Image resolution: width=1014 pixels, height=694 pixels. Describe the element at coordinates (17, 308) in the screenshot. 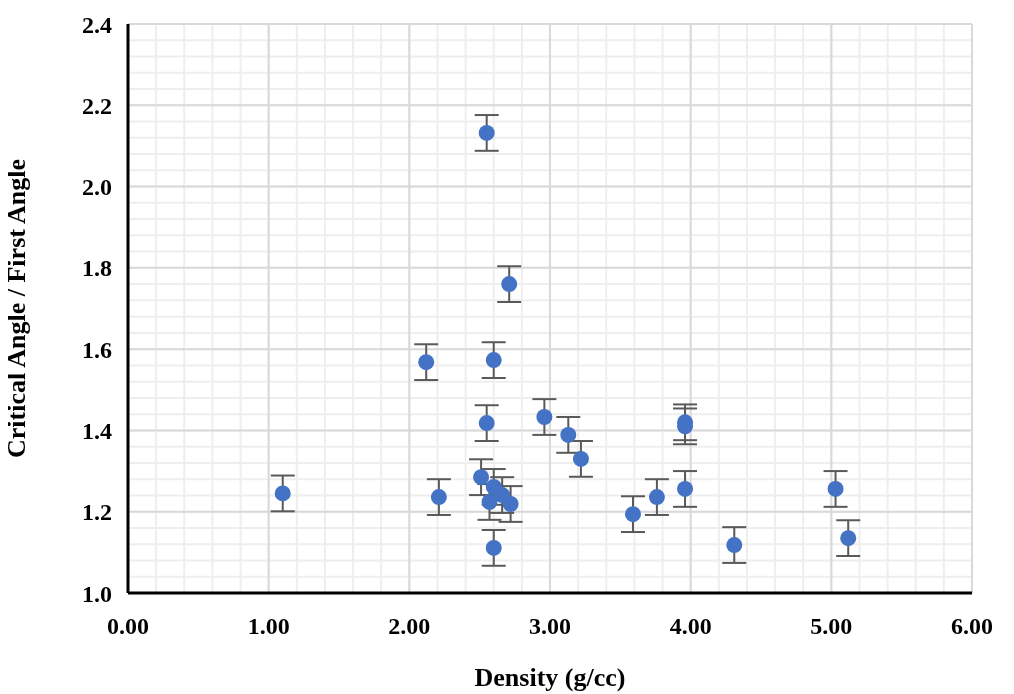

I see `y-axis-title: Critical Angle / First Angle` at that location.